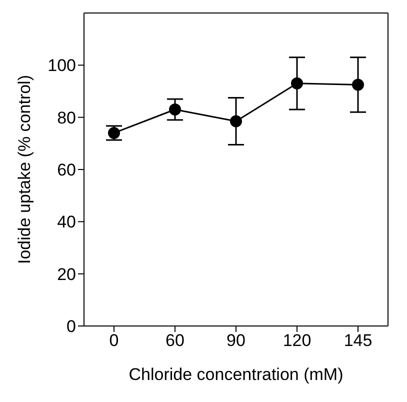 The image size is (407, 402). I want to click on x-tick-label: 145, so click(358, 340).